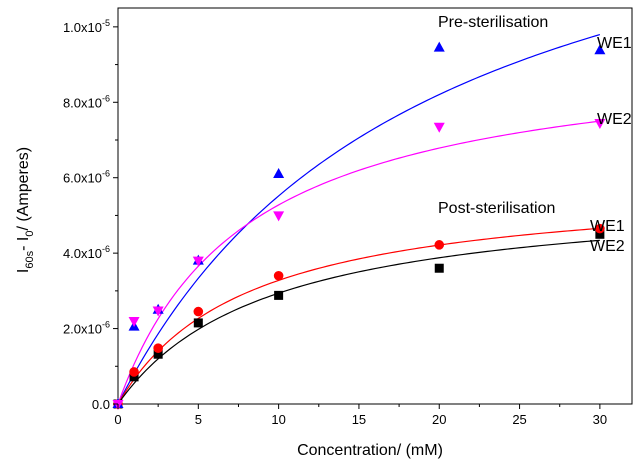  I want to click on annotation-post-sterilisation: Post-sterilisation, so click(496, 208).